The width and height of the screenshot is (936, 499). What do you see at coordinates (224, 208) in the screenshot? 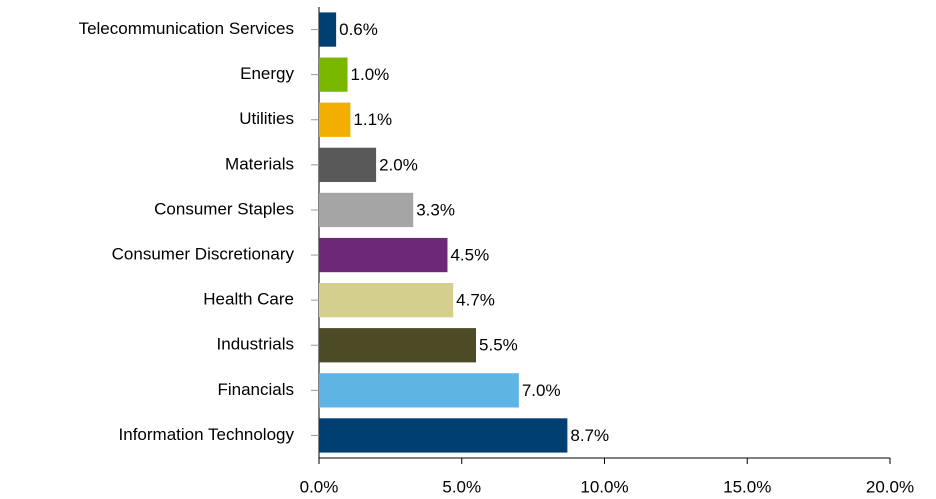
I see `y-tick-label: Consumer Staples` at bounding box center [224, 208].